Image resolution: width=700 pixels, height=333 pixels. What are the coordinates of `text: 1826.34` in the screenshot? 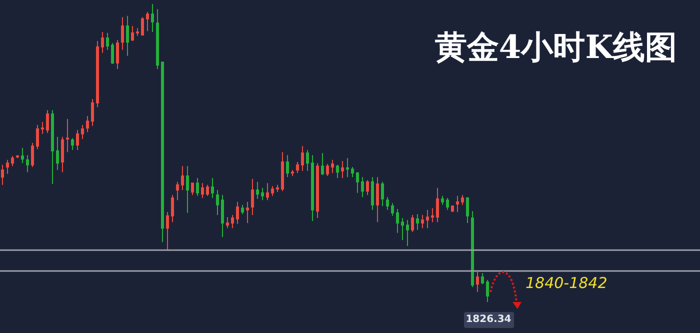 It's located at (489, 320).